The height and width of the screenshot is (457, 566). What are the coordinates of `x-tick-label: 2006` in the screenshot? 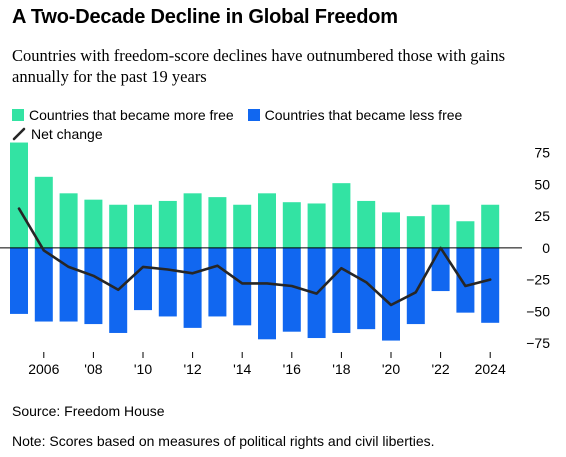 It's located at (43, 369).